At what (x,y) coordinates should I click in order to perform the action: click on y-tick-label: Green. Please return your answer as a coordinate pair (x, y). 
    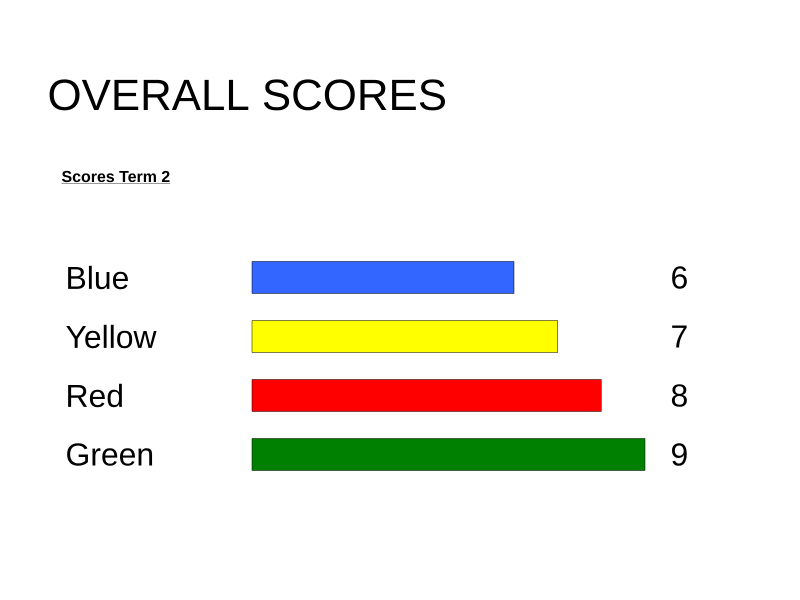
    Looking at the image, I should click on (109, 454).